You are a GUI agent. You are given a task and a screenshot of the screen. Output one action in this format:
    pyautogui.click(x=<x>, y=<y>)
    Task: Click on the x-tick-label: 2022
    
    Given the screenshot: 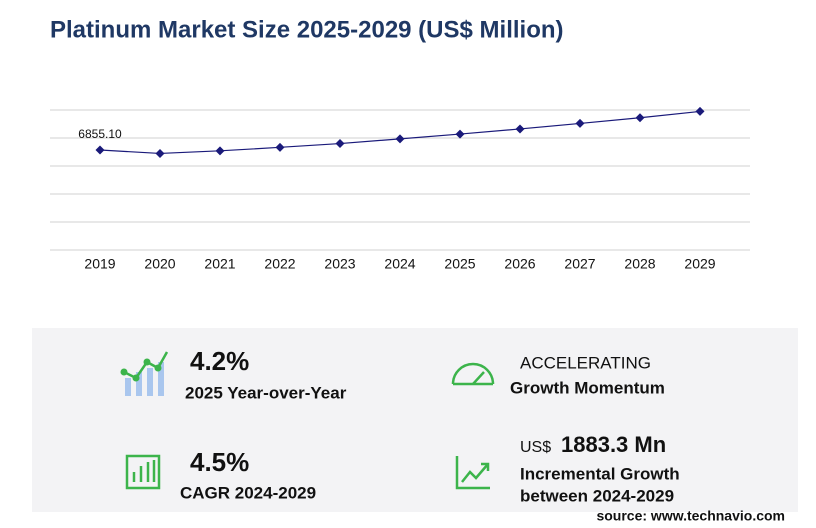 What is the action you would take?
    pyautogui.click(x=279, y=264)
    